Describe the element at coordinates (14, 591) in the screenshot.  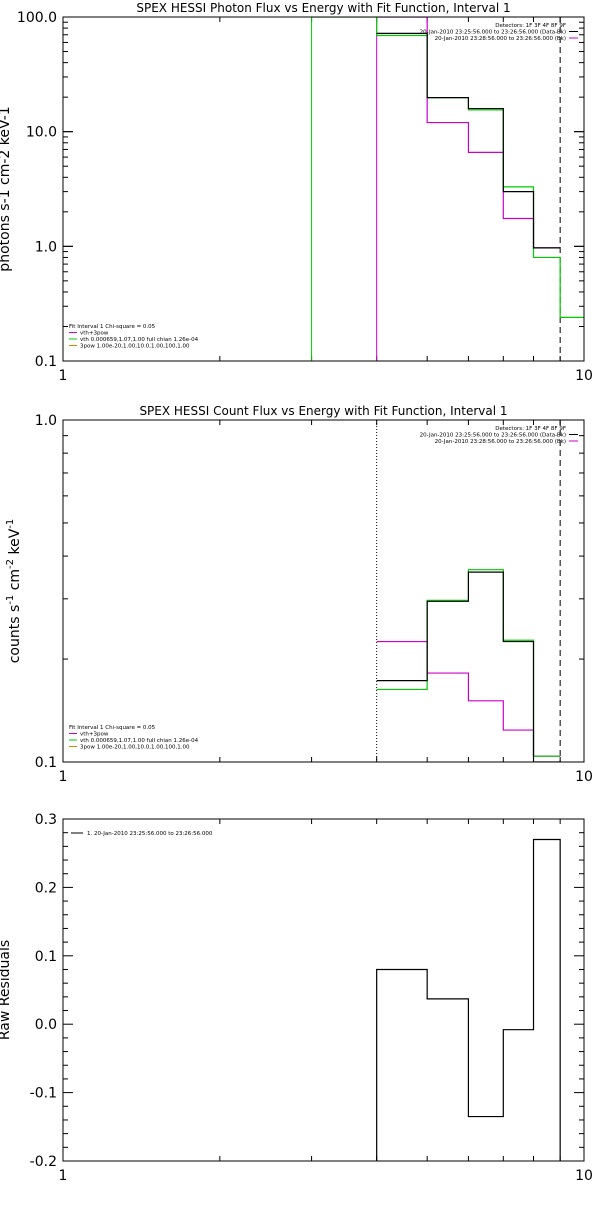
I see `panel-2-y-axis-label: counts s-1 cm-2 keV-1` at that location.